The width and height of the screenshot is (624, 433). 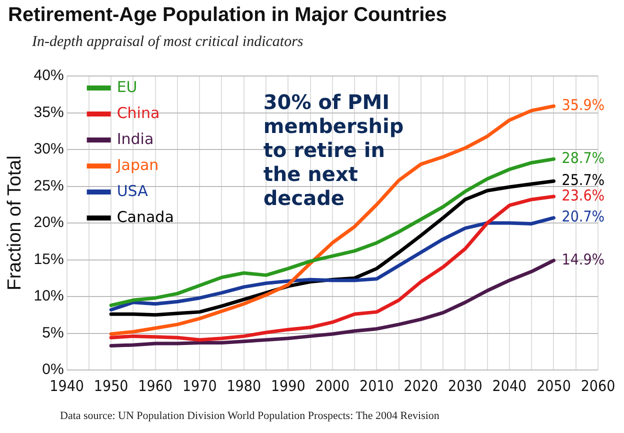 I want to click on data-label: 25.7%, so click(x=583, y=179).